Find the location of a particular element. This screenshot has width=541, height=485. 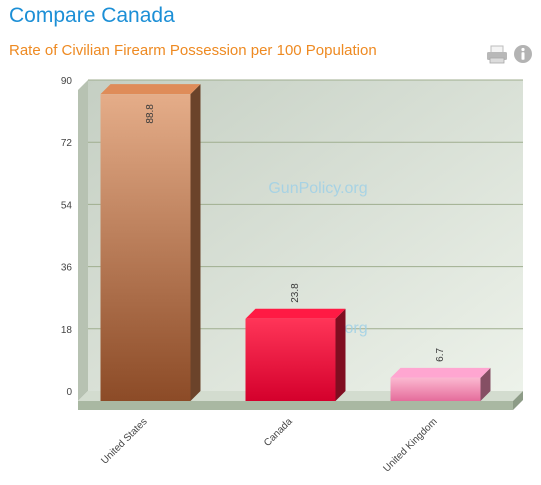

bar-value-label: 23.8 is located at coordinates (295, 293).